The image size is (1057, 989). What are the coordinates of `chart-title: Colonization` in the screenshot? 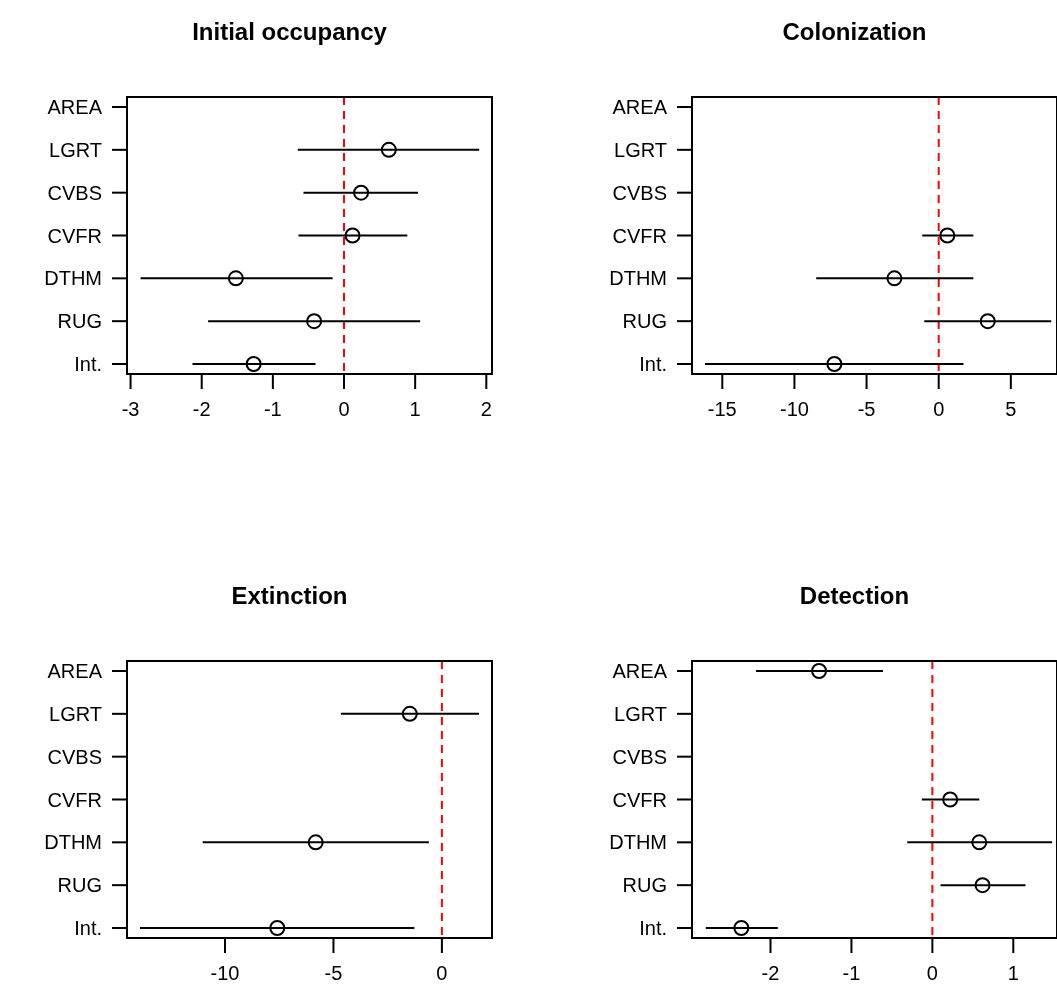 It's located at (854, 31).